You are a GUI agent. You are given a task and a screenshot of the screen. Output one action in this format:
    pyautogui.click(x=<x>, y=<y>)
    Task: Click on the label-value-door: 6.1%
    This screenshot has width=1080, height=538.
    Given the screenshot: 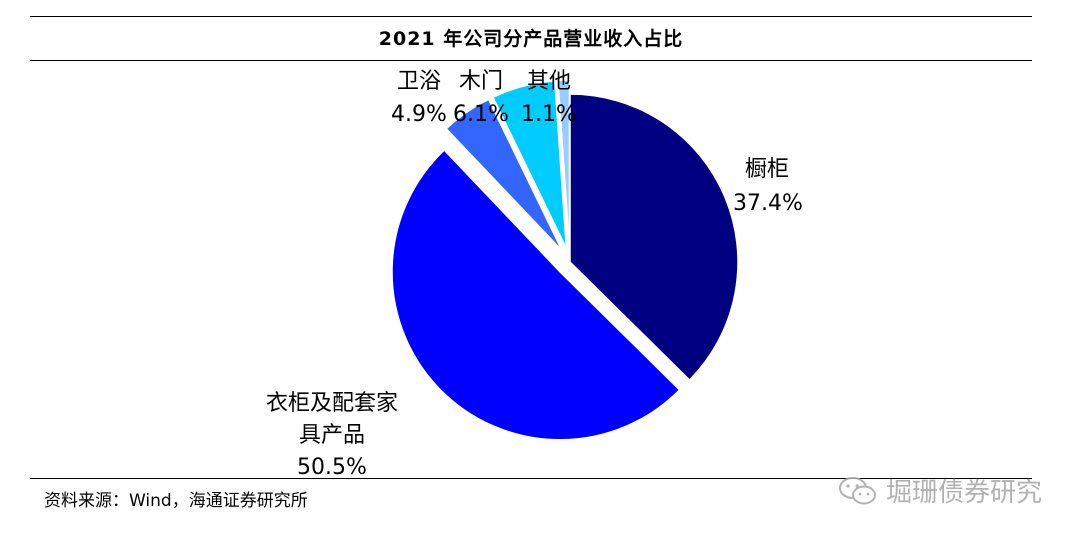 What is the action you would take?
    pyautogui.click(x=481, y=114)
    